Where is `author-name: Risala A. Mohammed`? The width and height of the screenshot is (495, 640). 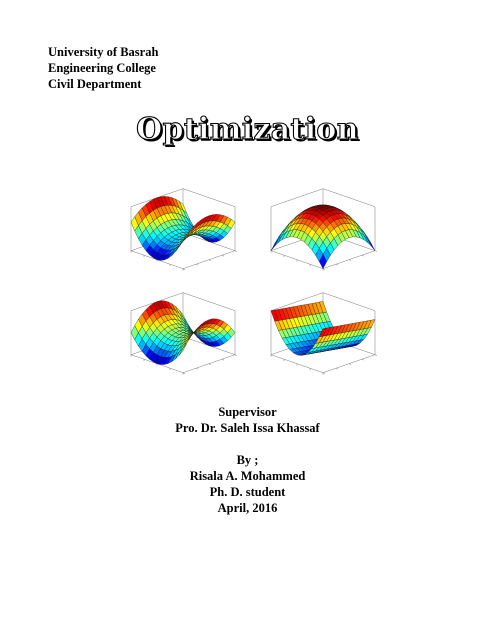
author-name: Risala A. Mohammed is located at coordinates (247, 476).